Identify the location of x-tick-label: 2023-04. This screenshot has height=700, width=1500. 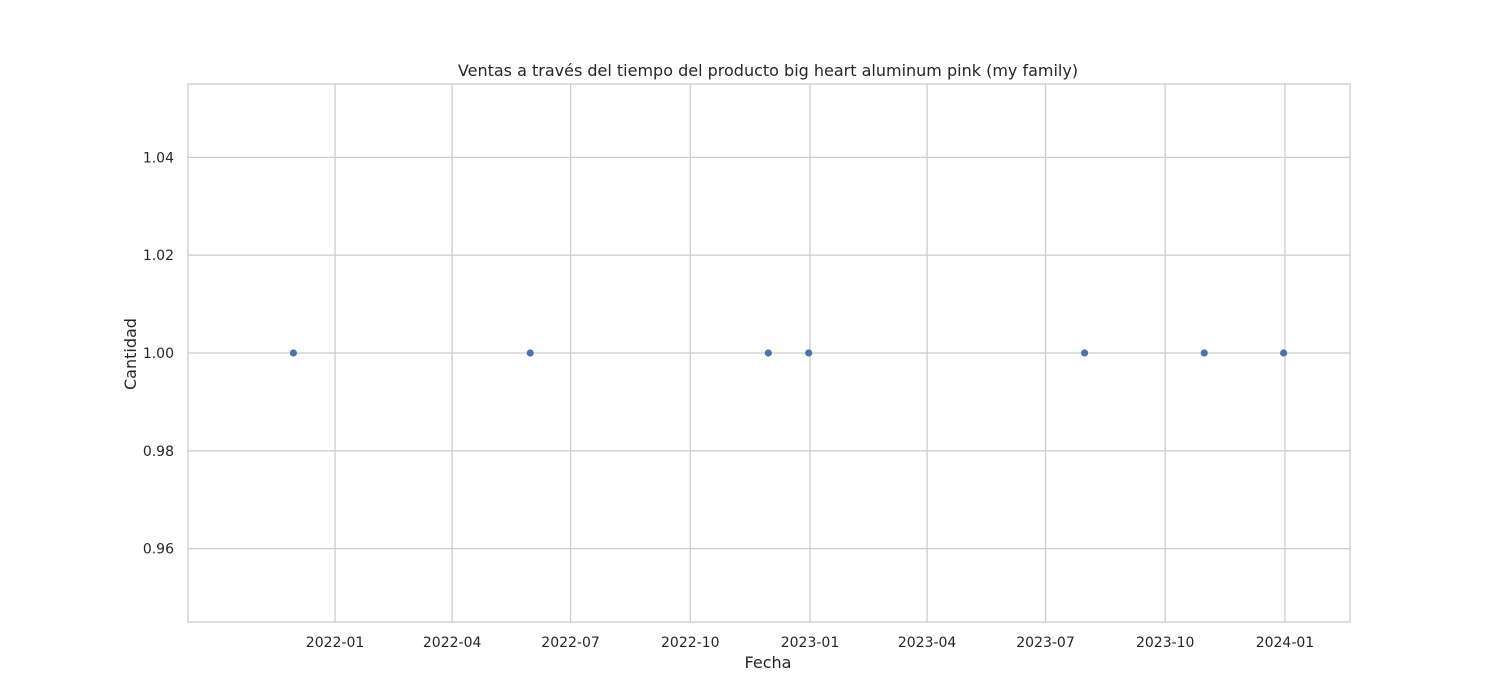
(927, 643).